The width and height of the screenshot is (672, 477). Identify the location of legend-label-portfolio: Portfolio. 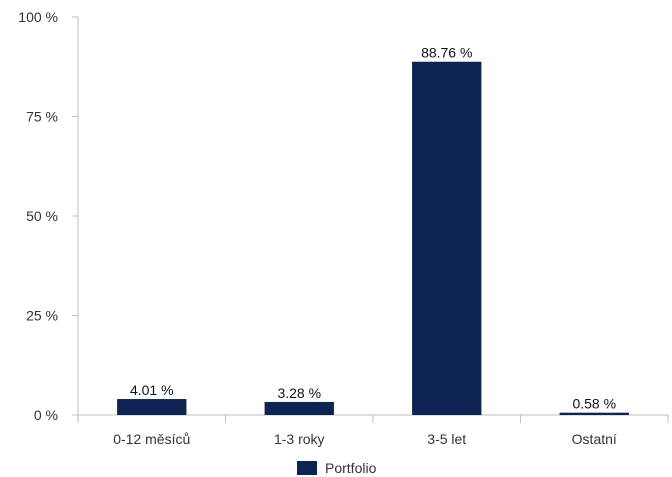
(351, 468).